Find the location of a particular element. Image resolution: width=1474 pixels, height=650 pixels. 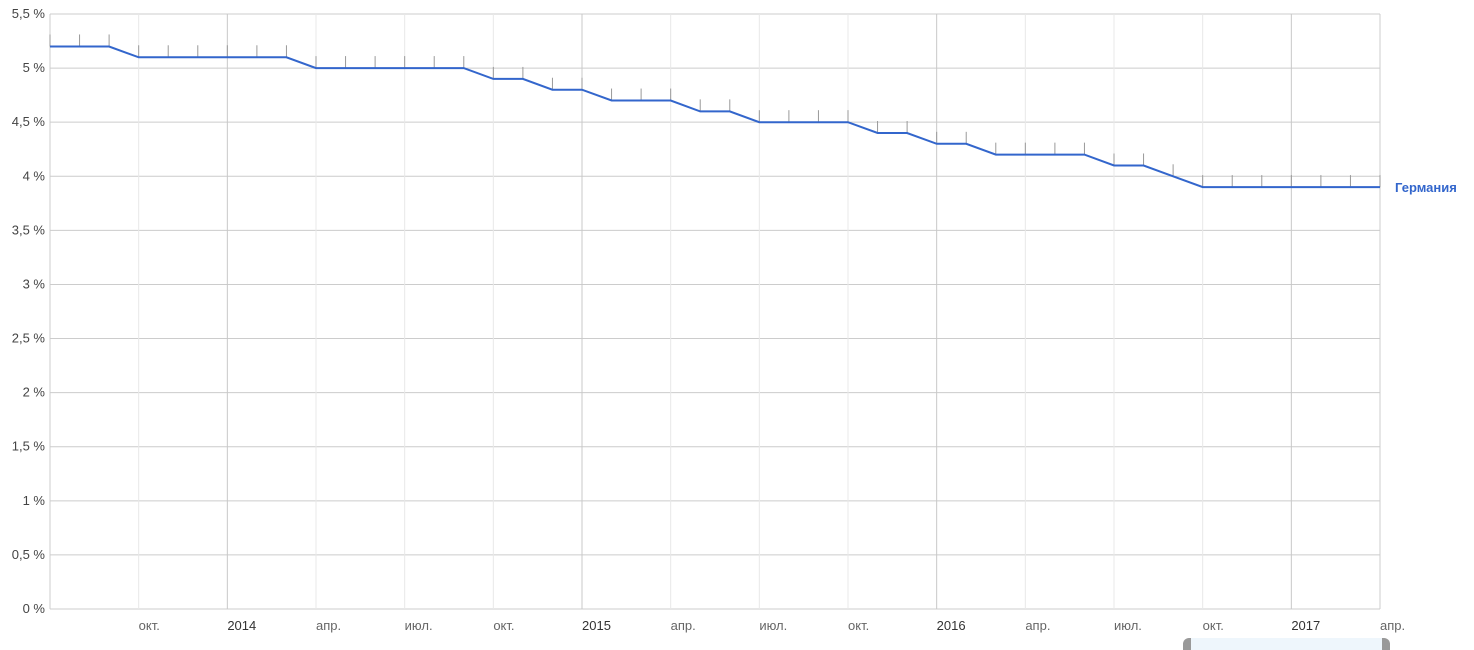

x-tick-label: 2014 is located at coordinates (241, 625).